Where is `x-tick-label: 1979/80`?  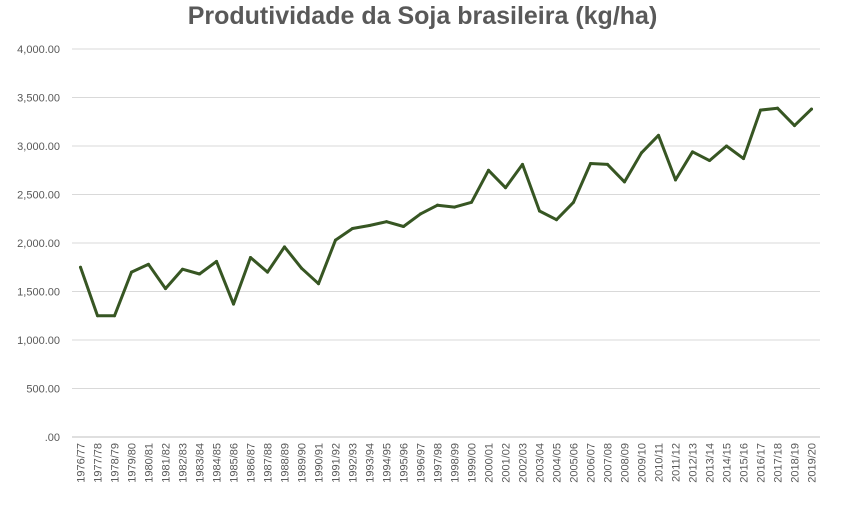 x-tick-label: 1979/80 is located at coordinates (133, 463).